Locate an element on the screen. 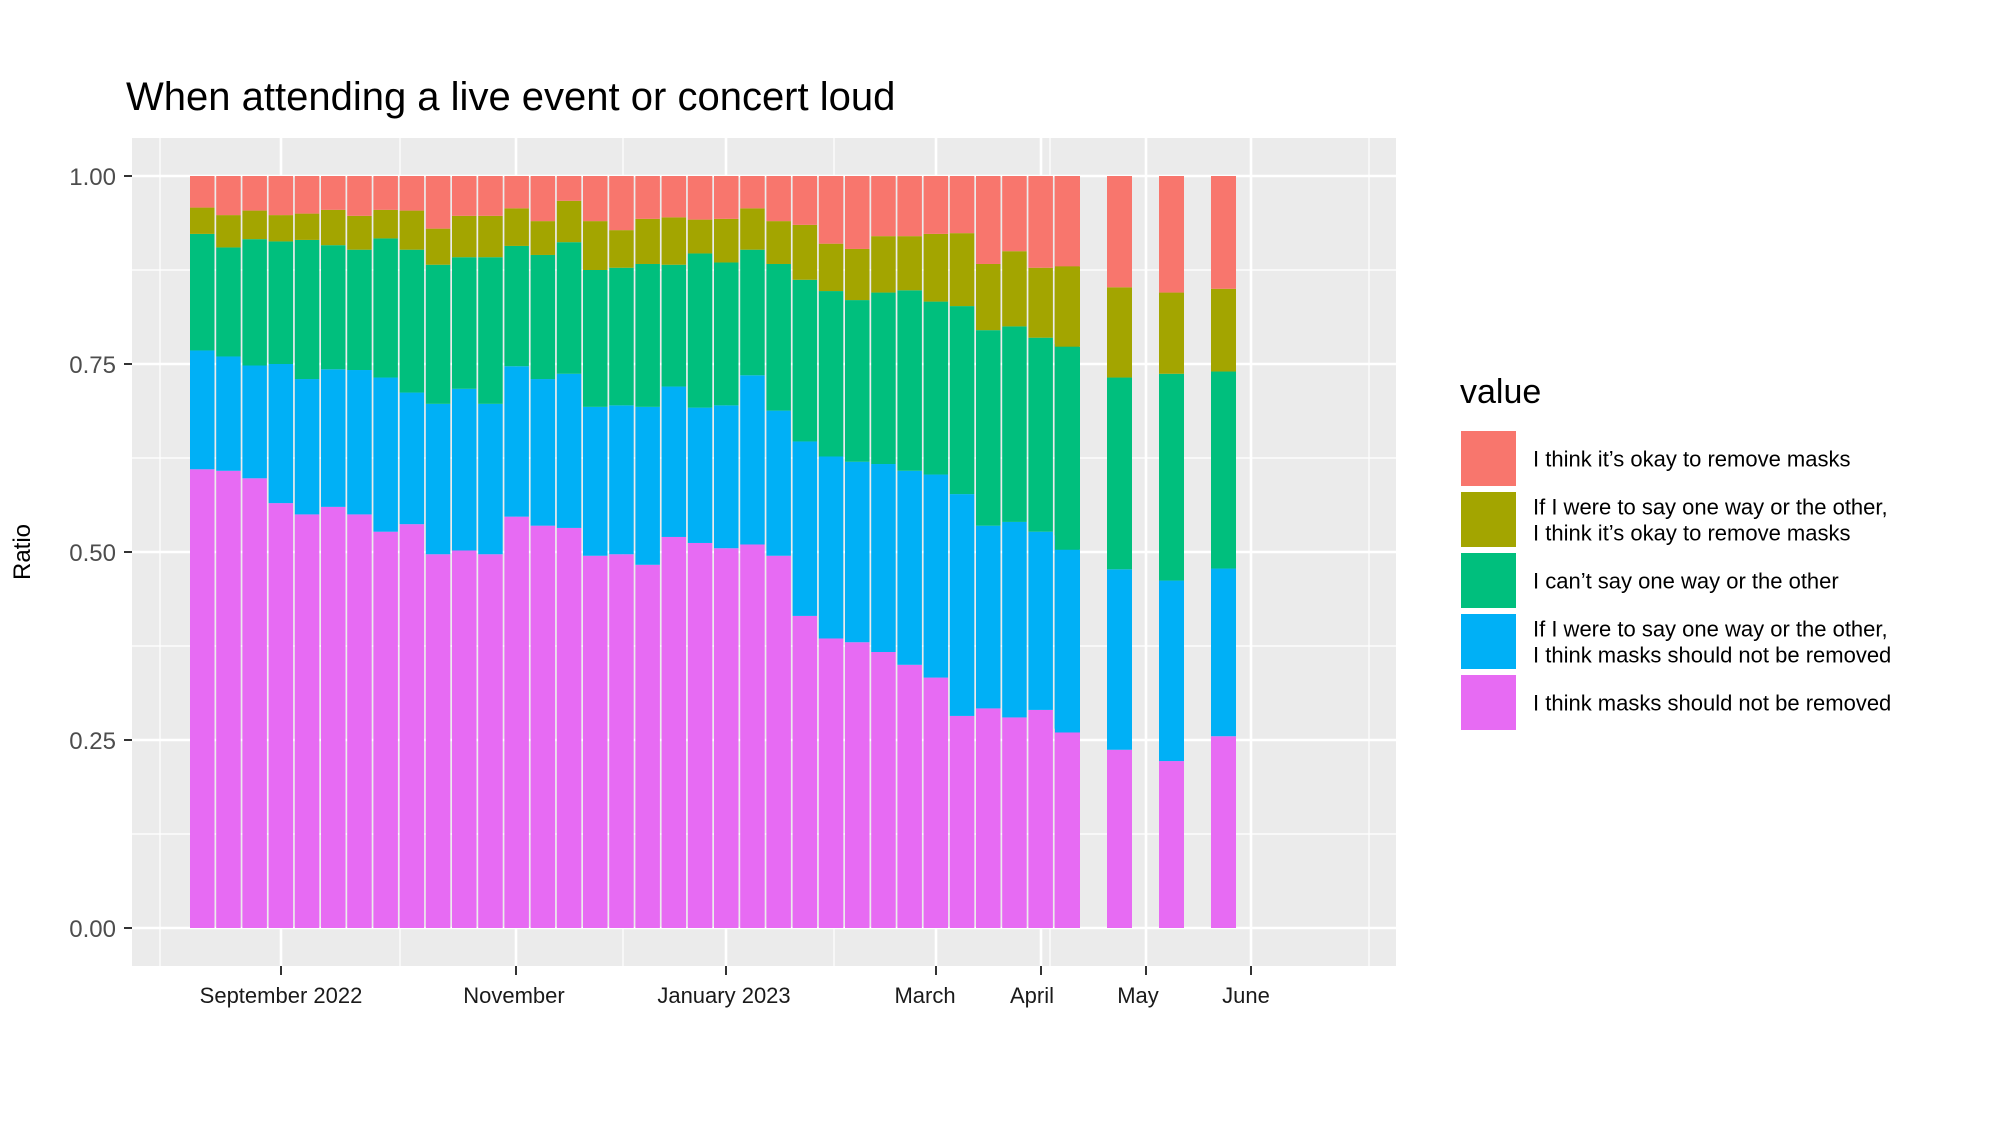 This screenshot has height=1125, width=2000. x-tick-label: November is located at coordinates (513, 995).